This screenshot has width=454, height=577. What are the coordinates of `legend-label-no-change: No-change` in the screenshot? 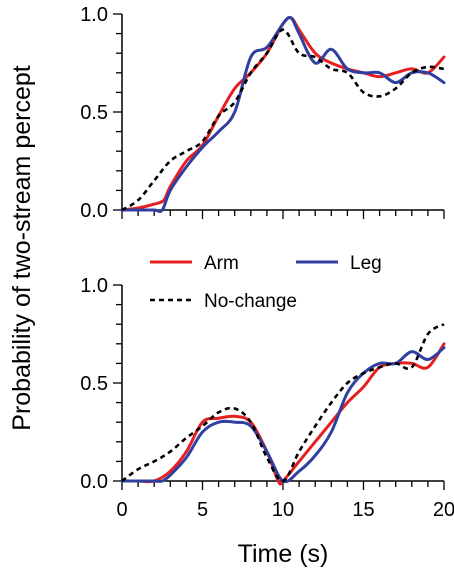 It's located at (250, 301).